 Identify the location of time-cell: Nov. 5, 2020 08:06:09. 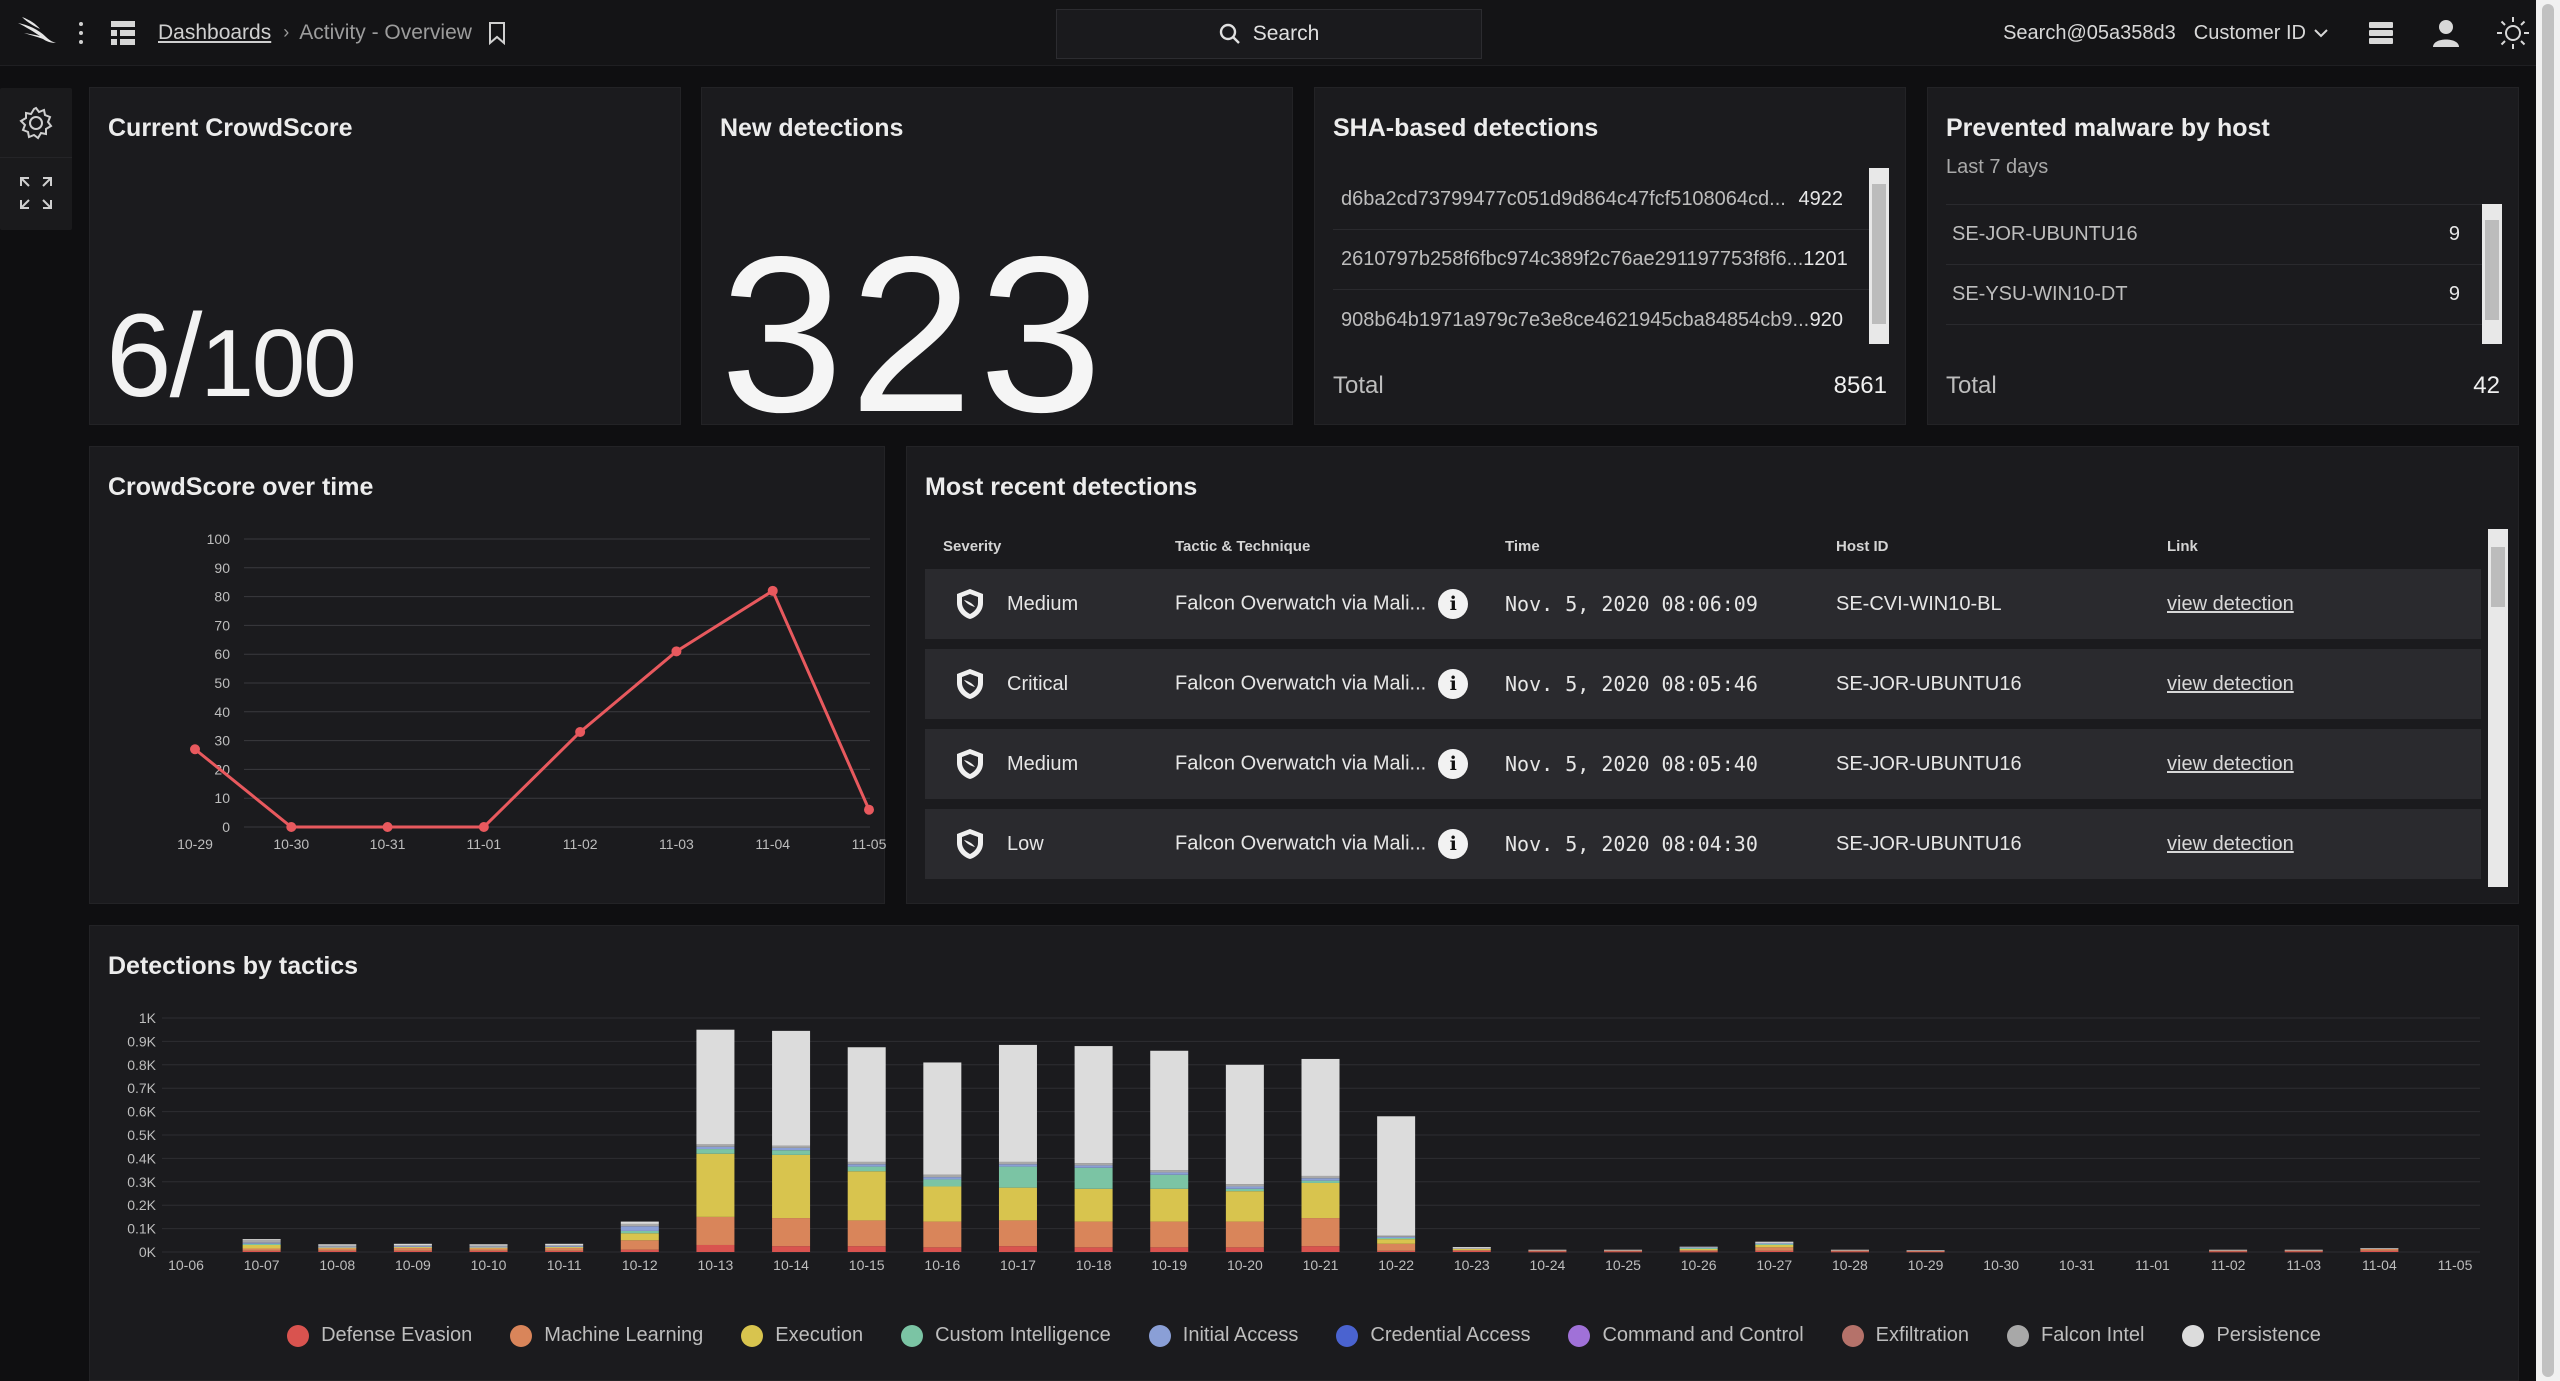
(1652, 604).